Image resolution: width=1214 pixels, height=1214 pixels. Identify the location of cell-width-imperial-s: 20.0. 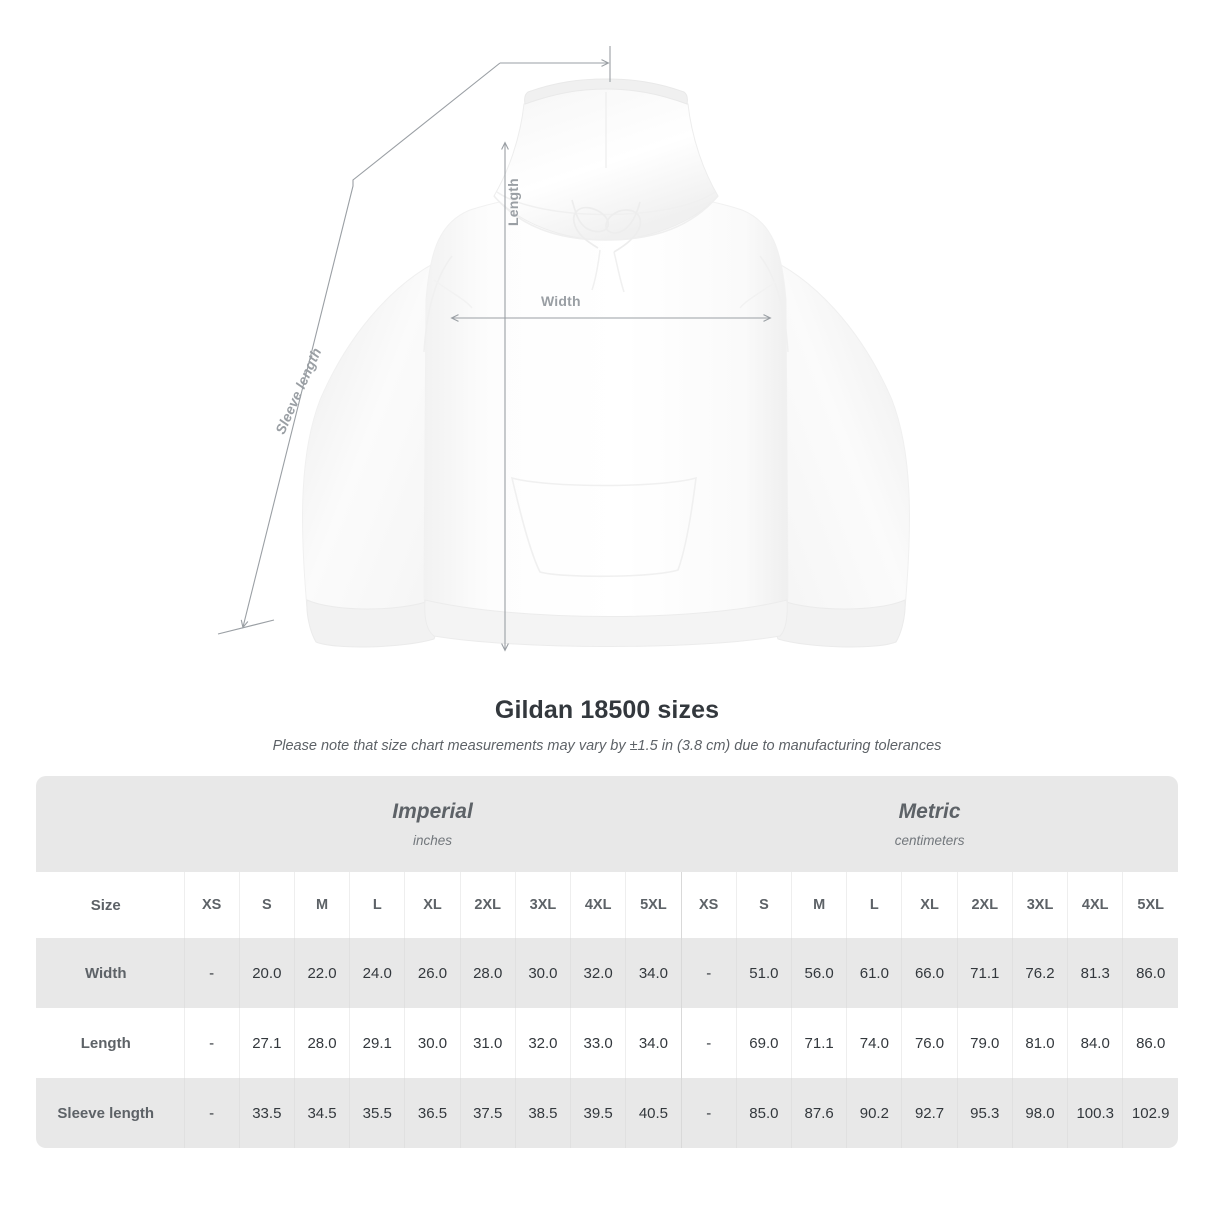
(266, 973).